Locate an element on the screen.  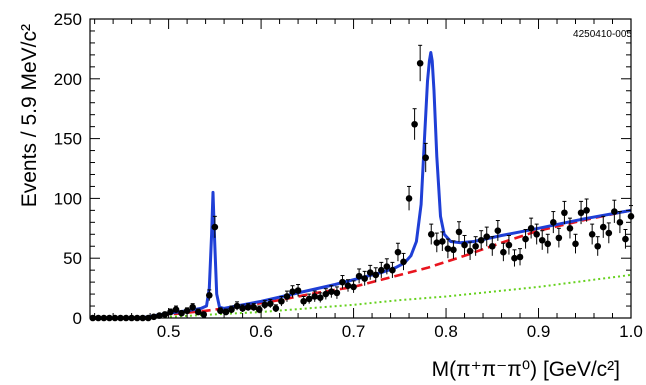
x-tick-label: 0.6 is located at coordinates (261, 331).